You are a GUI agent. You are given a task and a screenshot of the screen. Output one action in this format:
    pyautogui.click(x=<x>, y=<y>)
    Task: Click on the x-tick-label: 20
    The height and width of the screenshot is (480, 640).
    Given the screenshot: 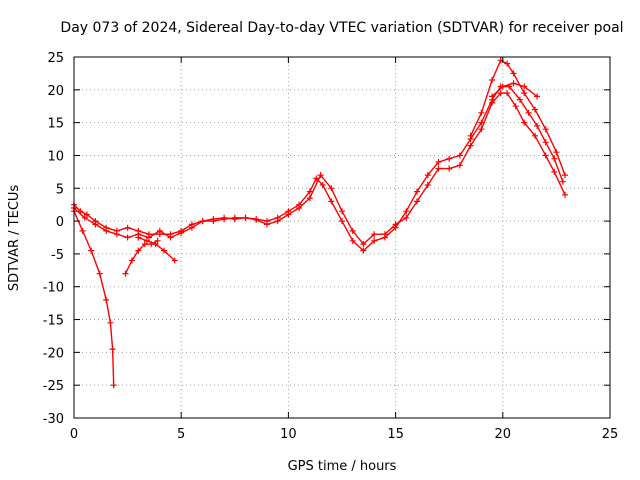 What is the action you would take?
    pyautogui.click(x=503, y=434)
    